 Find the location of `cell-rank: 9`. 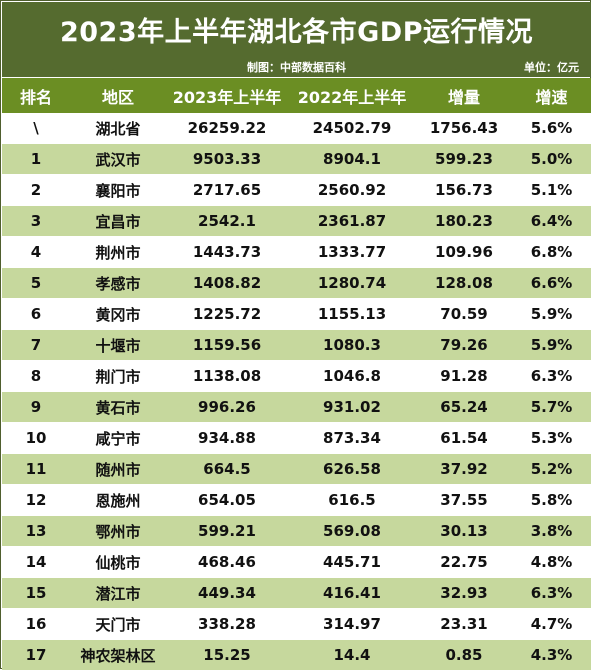

cell-rank: 9 is located at coordinates (36, 407).